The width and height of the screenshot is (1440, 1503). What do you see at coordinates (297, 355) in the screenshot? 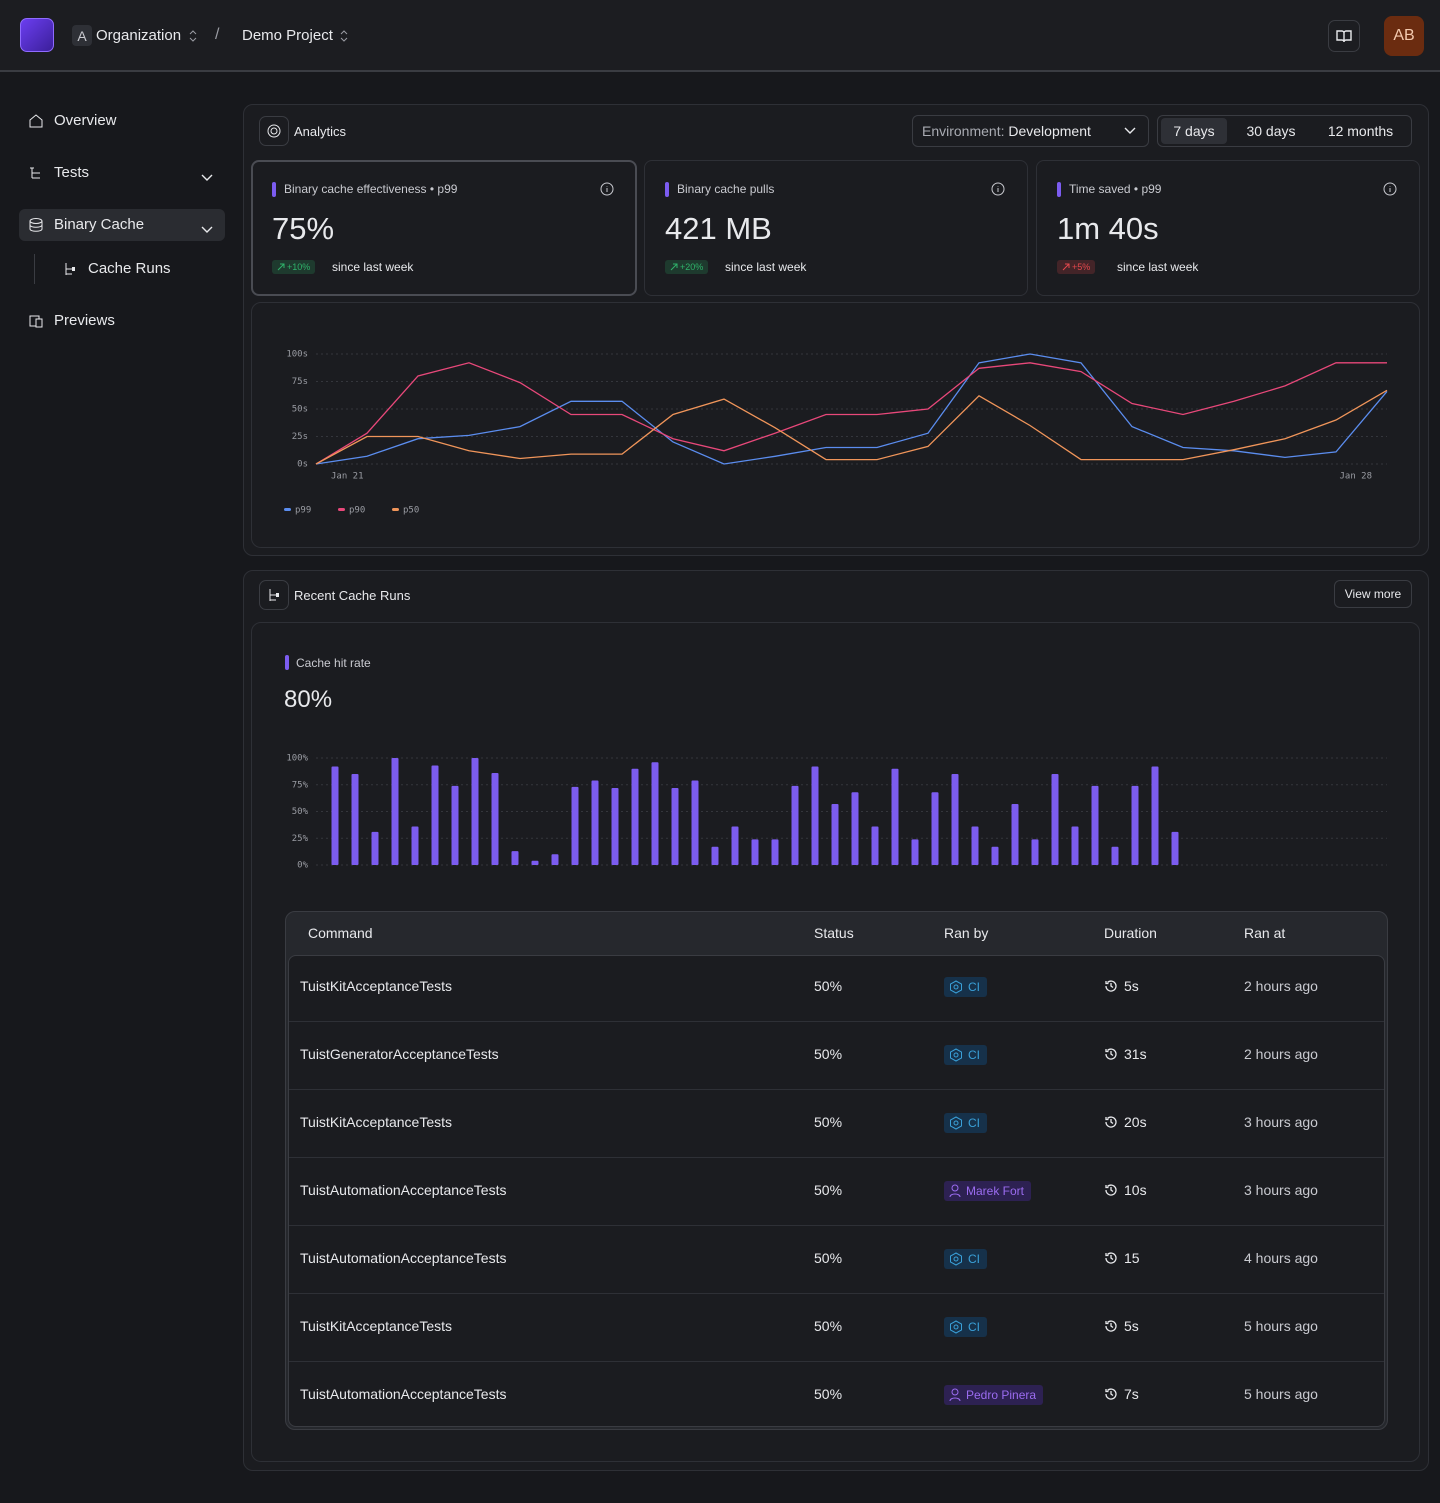
I see `y-tick-label: 100s` at bounding box center [297, 355].